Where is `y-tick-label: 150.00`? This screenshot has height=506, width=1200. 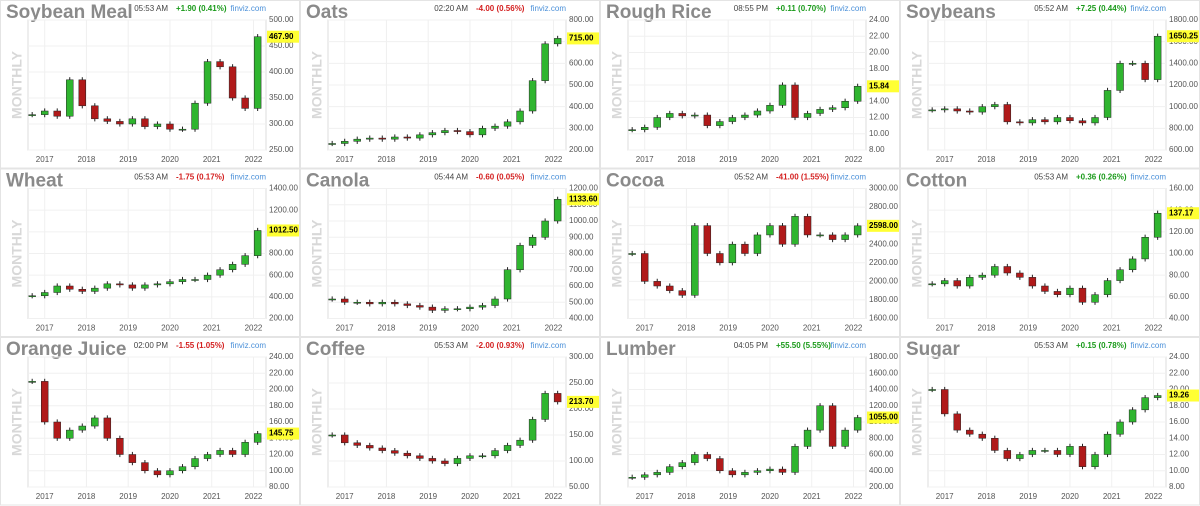 y-tick-label: 150.00 is located at coordinates (581, 434).